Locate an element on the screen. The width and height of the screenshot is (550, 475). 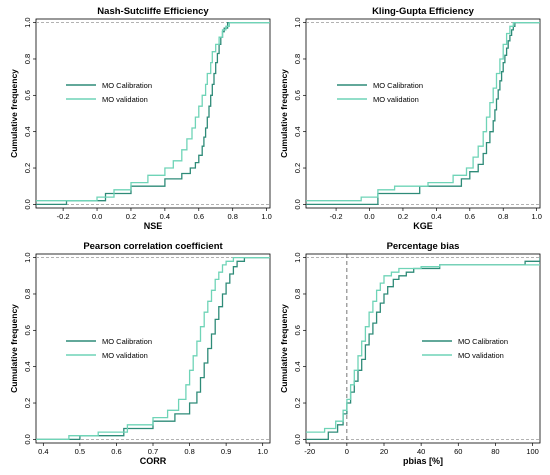
x-tick-label: 20 is located at coordinates (384, 451).